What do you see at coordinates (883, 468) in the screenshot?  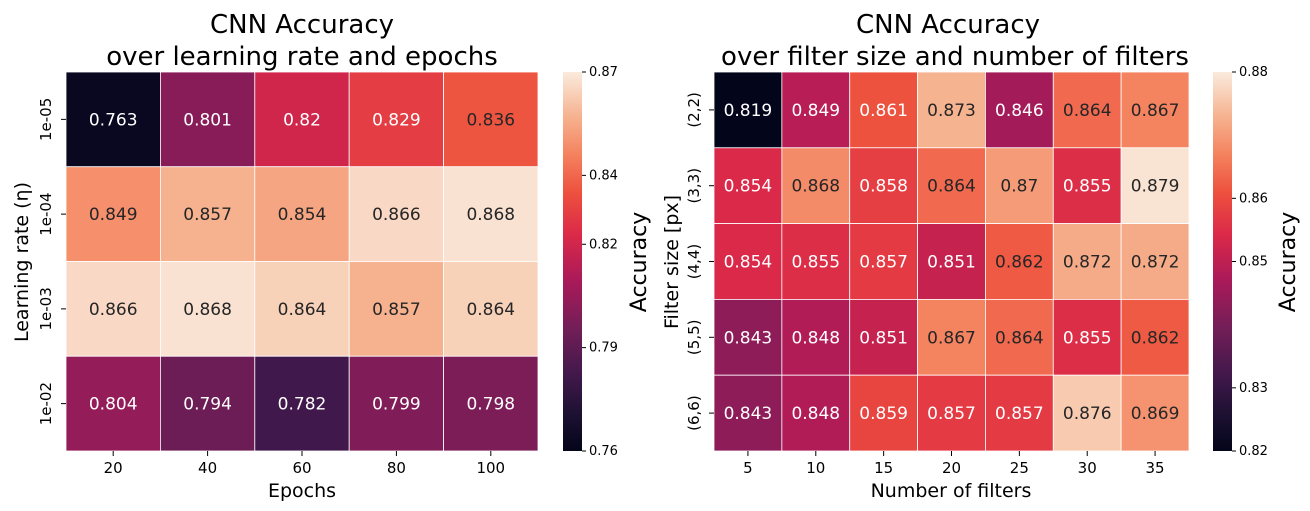 I see `x-tick-label: 15` at bounding box center [883, 468].